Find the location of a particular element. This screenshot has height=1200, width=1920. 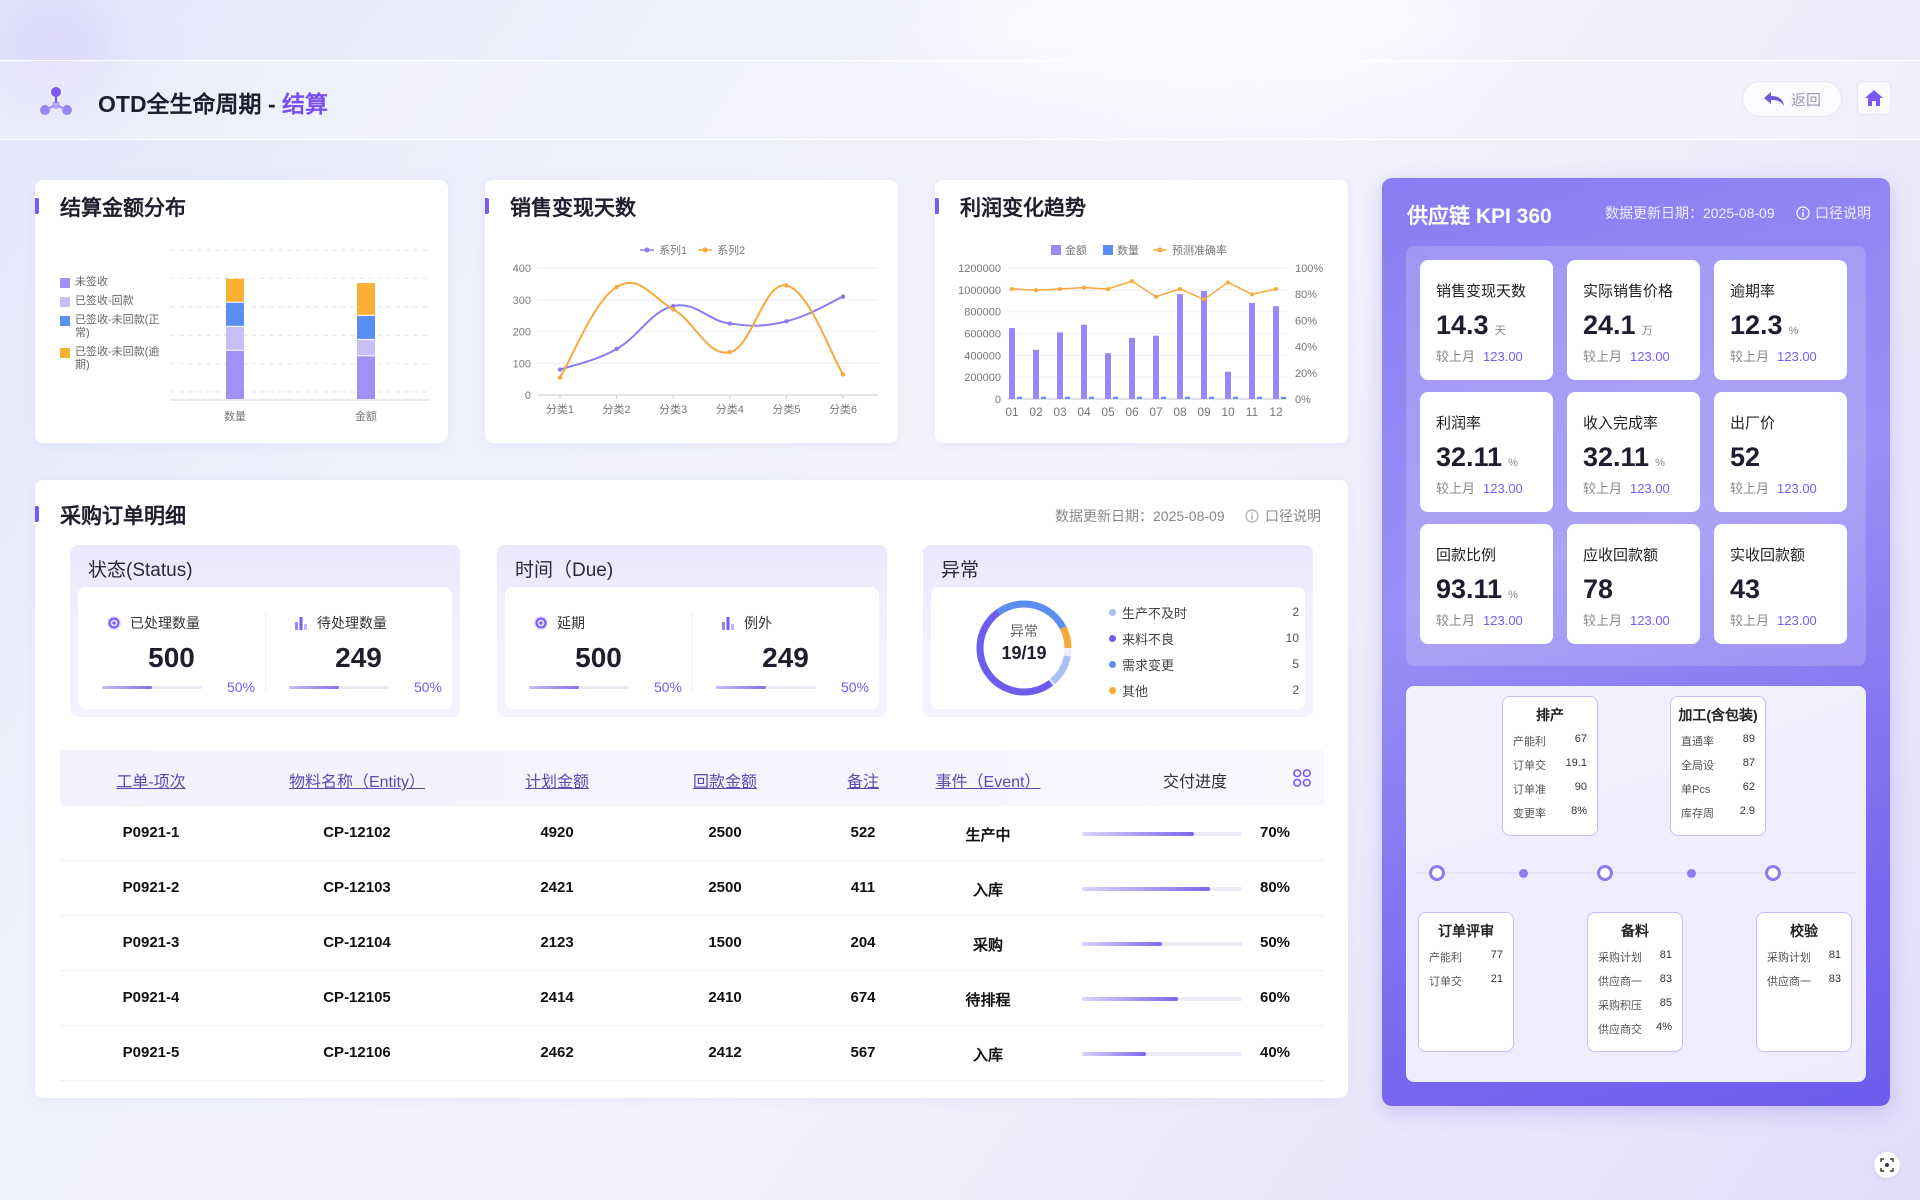

x-tick-label: 10 is located at coordinates (1228, 412).